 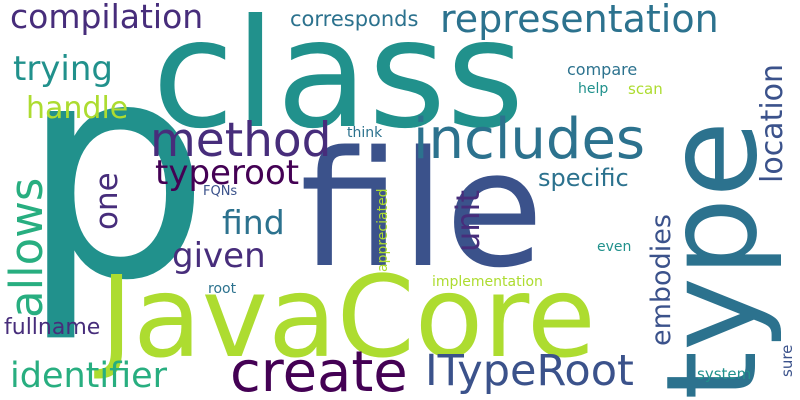 I want to click on word-handle: handle, so click(x=77, y=108).